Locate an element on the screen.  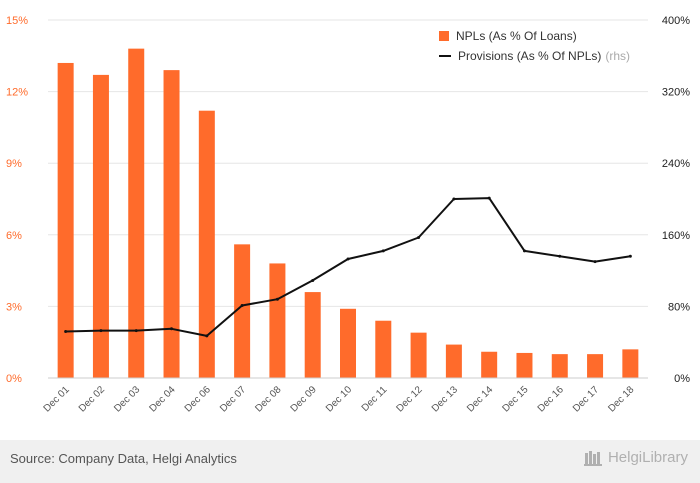
y-left-tick-label: 3% is located at coordinates (14, 307).